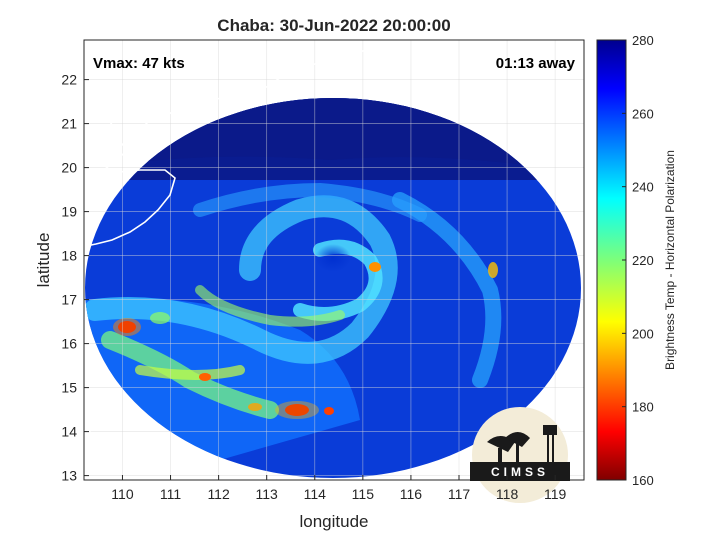 This screenshot has height=540, width=720. I want to click on y-tick-label: 19, so click(69, 212).